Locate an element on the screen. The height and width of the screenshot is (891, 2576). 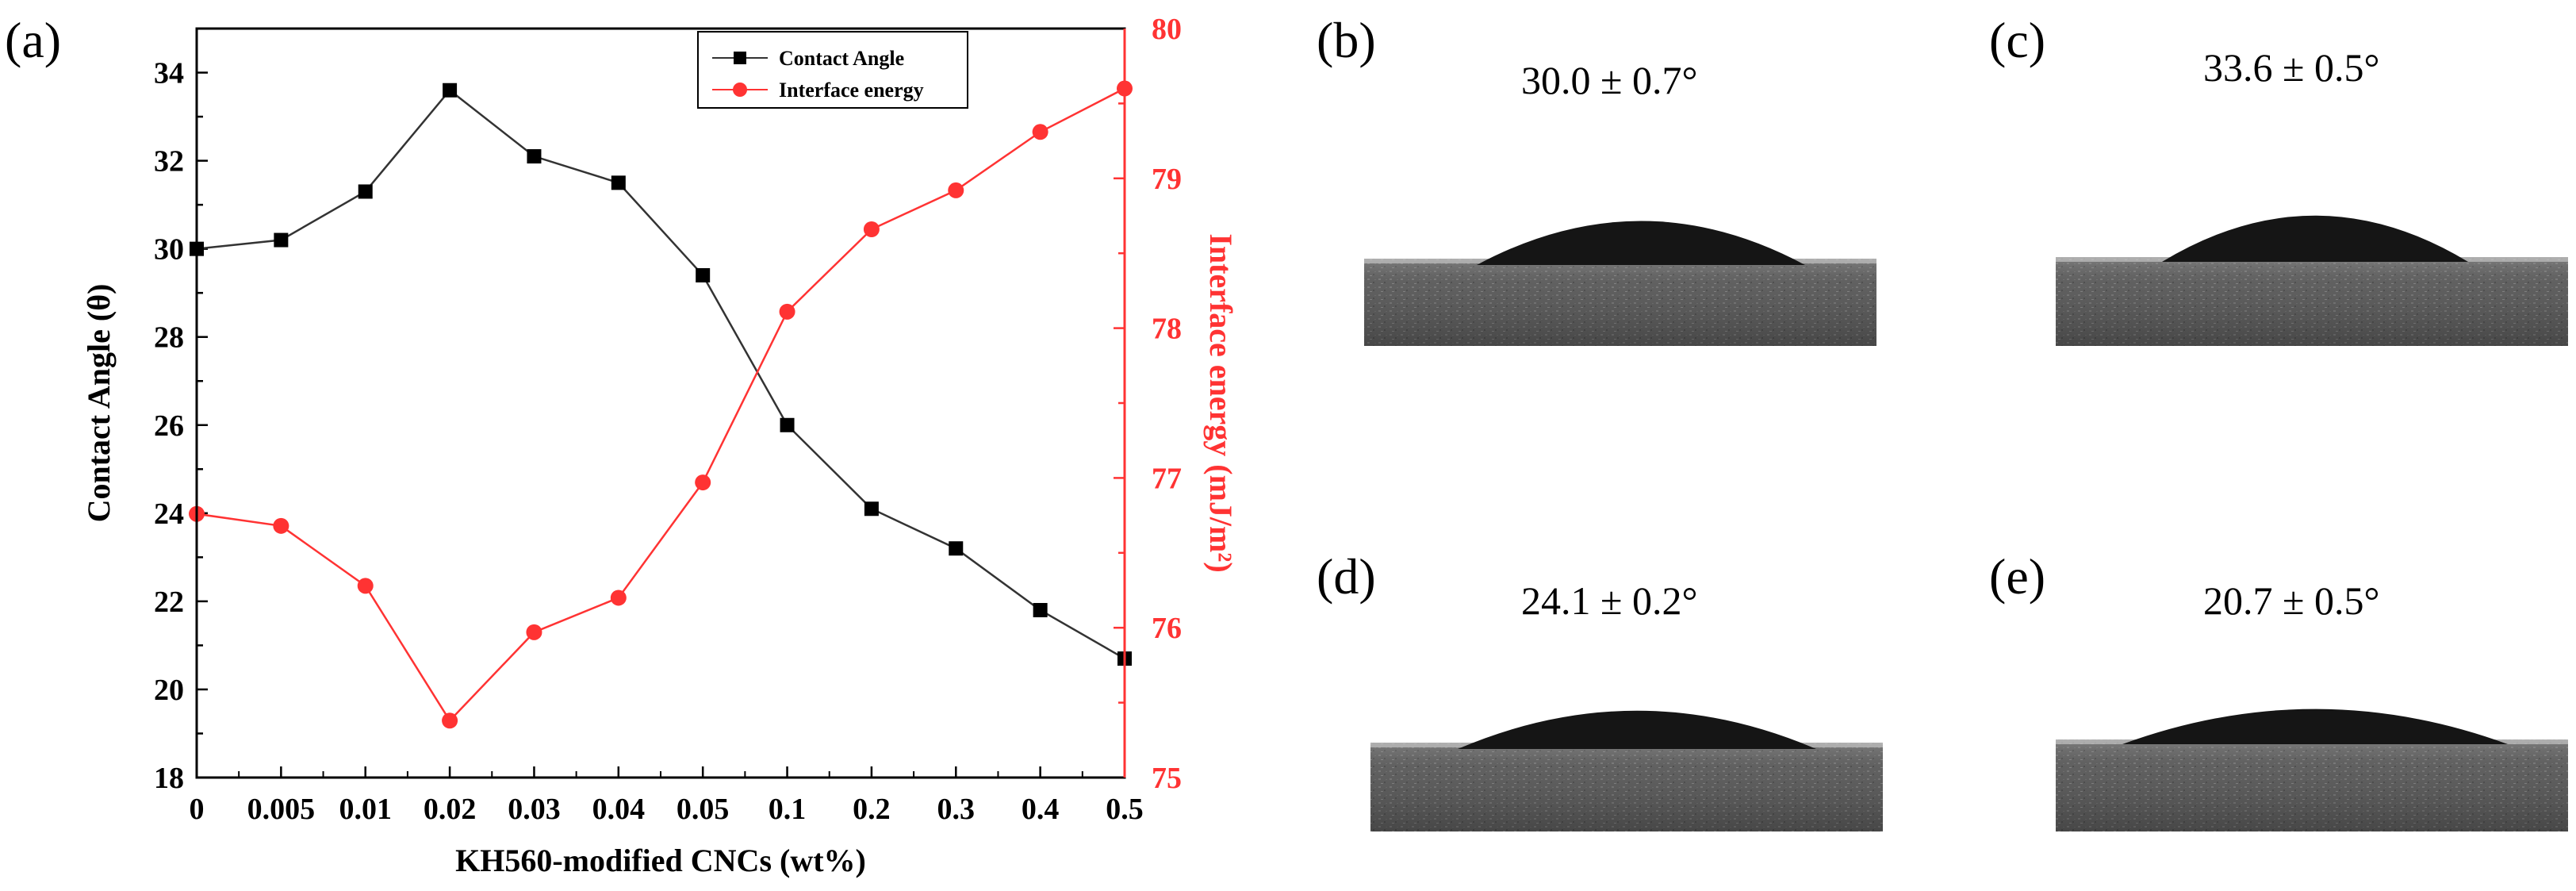
panel-label-d: (d) is located at coordinates (1347, 576).